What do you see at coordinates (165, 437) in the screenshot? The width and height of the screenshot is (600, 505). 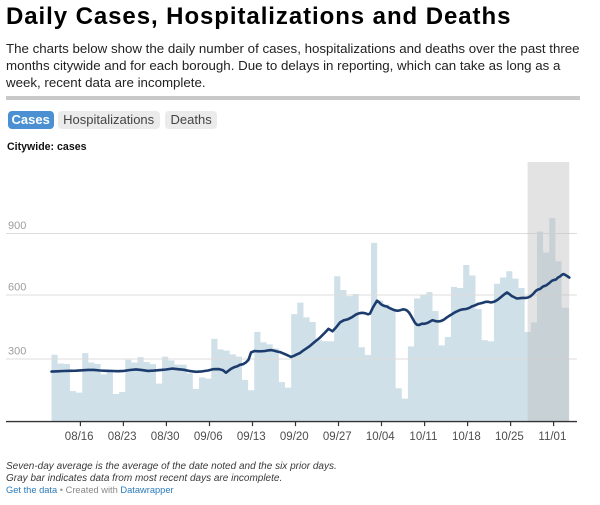 I see `svg-text: 08/30` at bounding box center [165, 437].